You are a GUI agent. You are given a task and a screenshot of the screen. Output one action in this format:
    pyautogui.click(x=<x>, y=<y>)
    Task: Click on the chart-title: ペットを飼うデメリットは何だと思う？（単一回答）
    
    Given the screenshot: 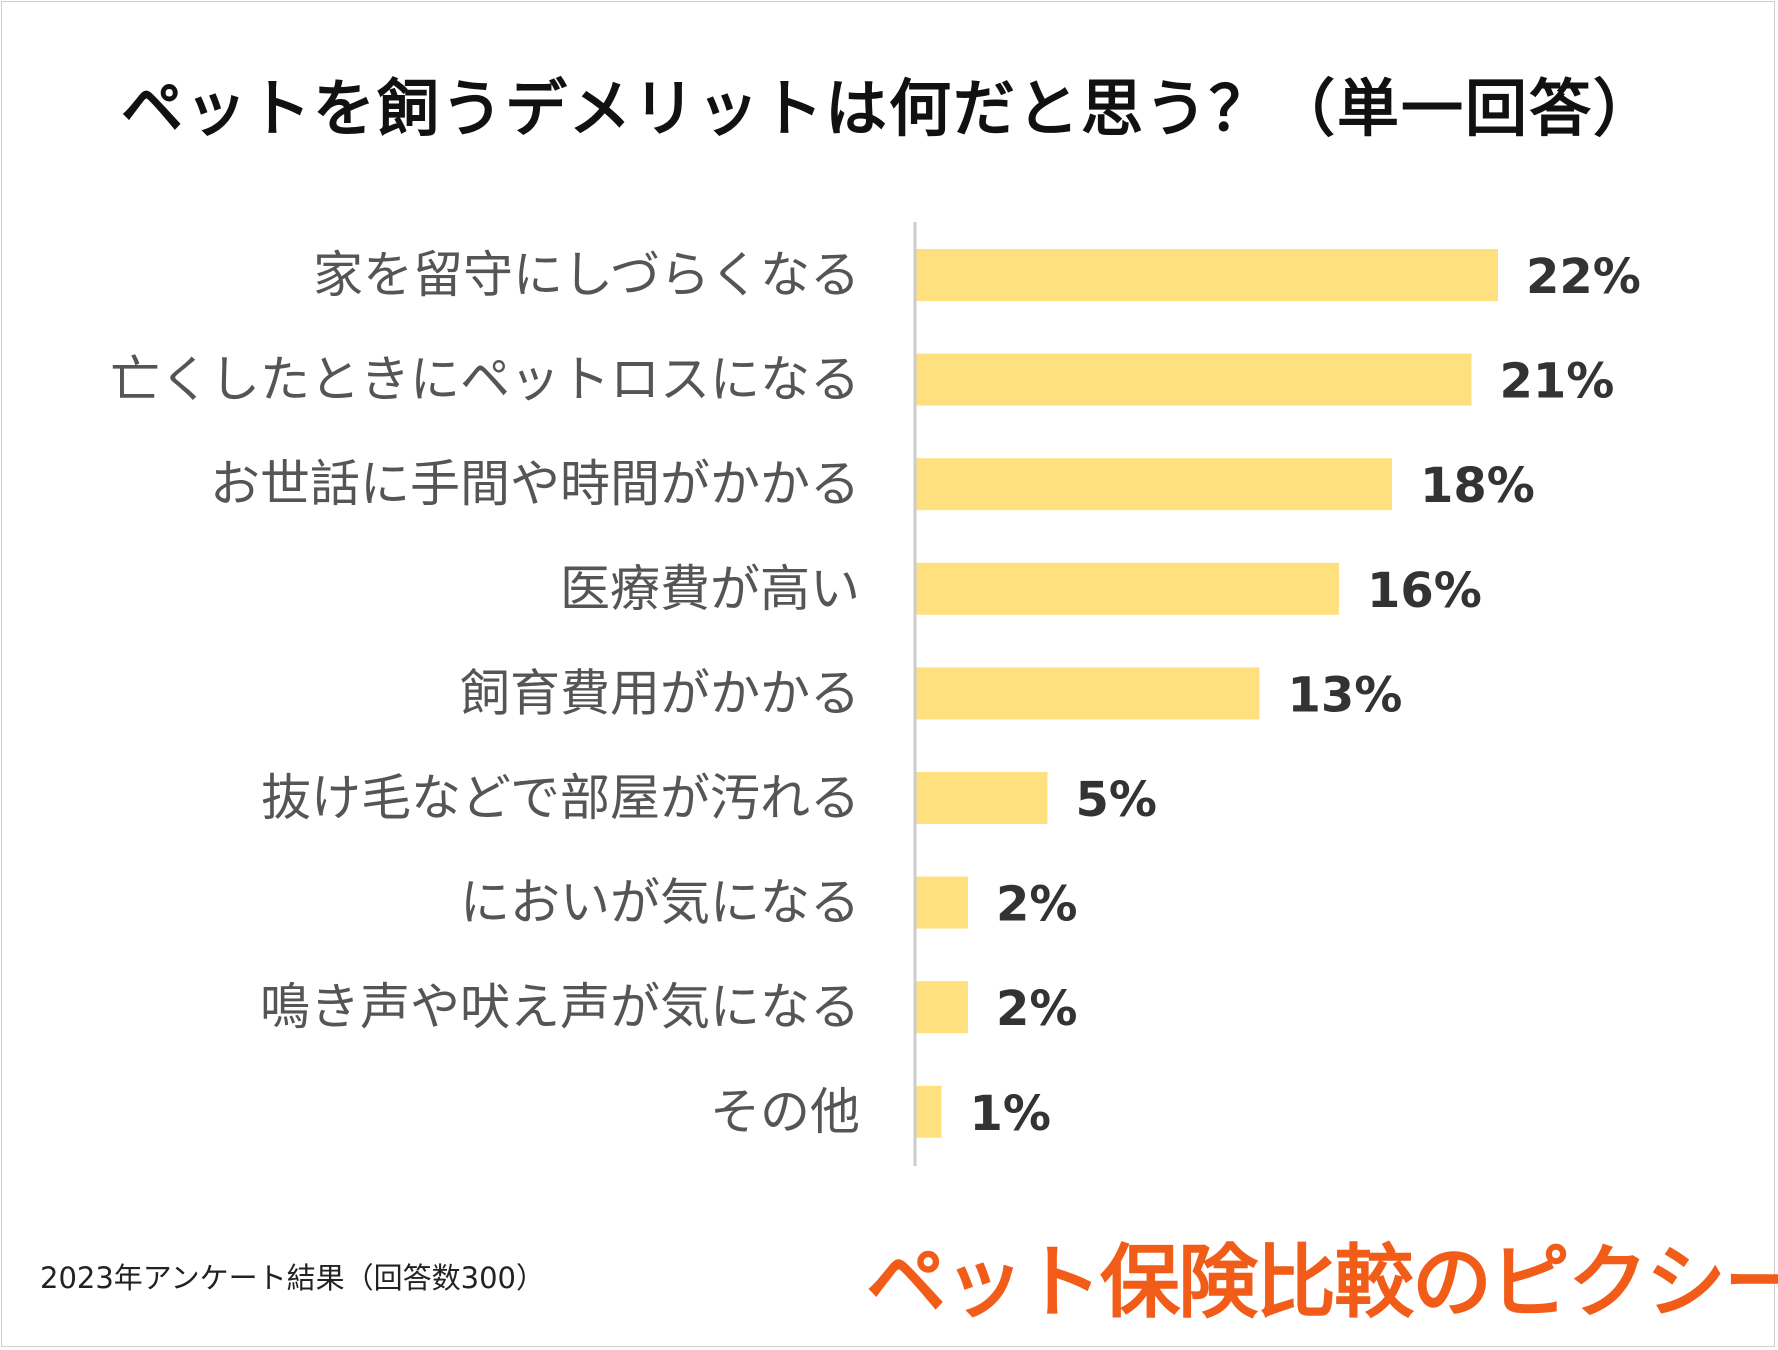 What is the action you would take?
    pyautogui.click(x=888, y=108)
    